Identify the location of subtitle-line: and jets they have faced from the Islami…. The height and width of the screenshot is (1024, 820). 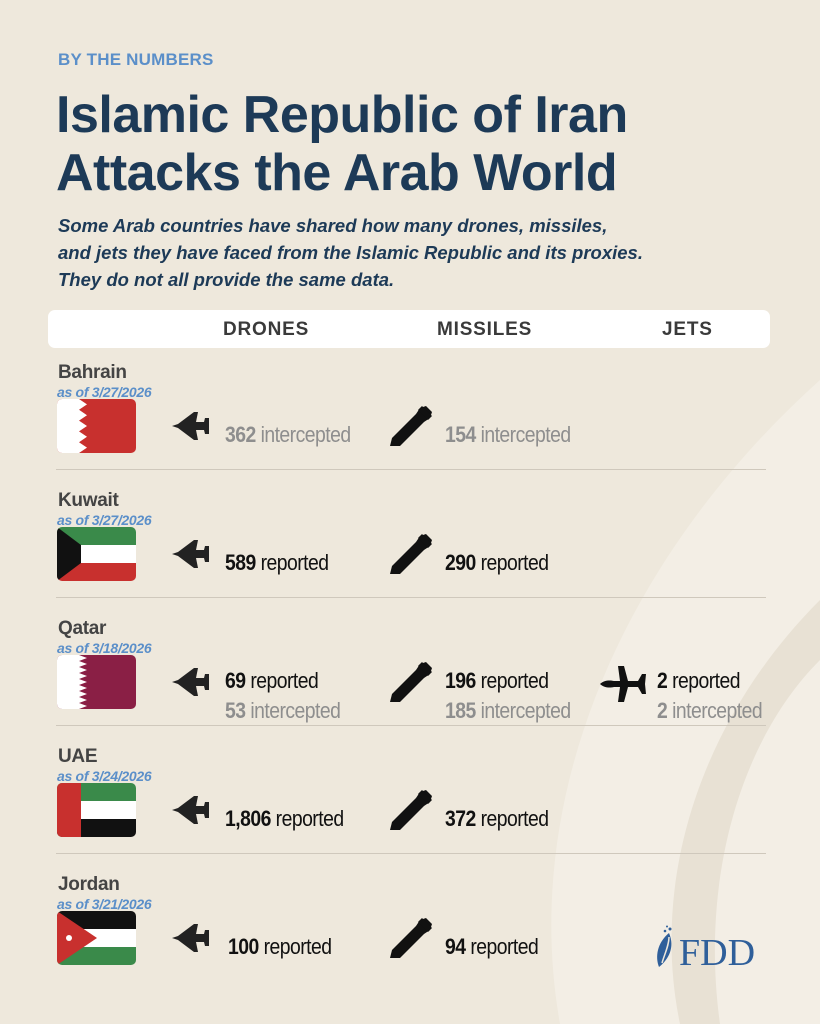
(350, 252).